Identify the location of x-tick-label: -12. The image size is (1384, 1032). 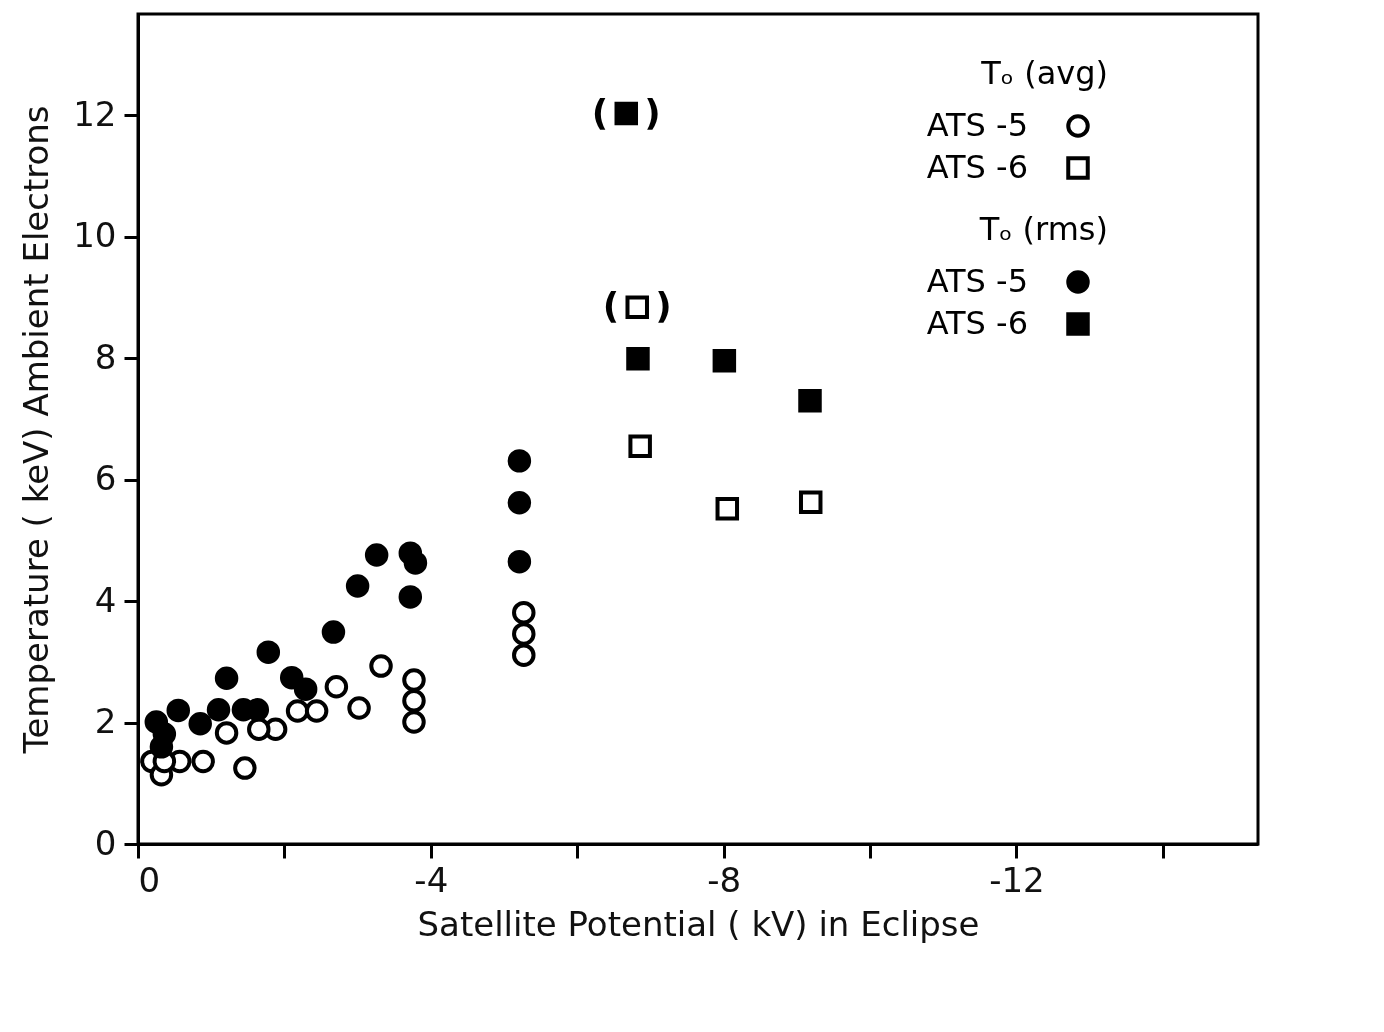
(1017, 879).